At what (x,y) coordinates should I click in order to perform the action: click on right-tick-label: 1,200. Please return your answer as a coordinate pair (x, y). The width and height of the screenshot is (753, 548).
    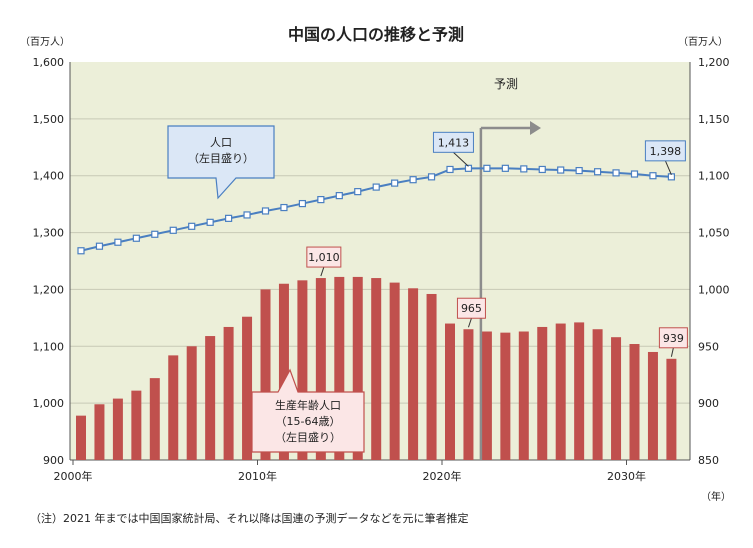
    Looking at the image, I should click on (714, 62).